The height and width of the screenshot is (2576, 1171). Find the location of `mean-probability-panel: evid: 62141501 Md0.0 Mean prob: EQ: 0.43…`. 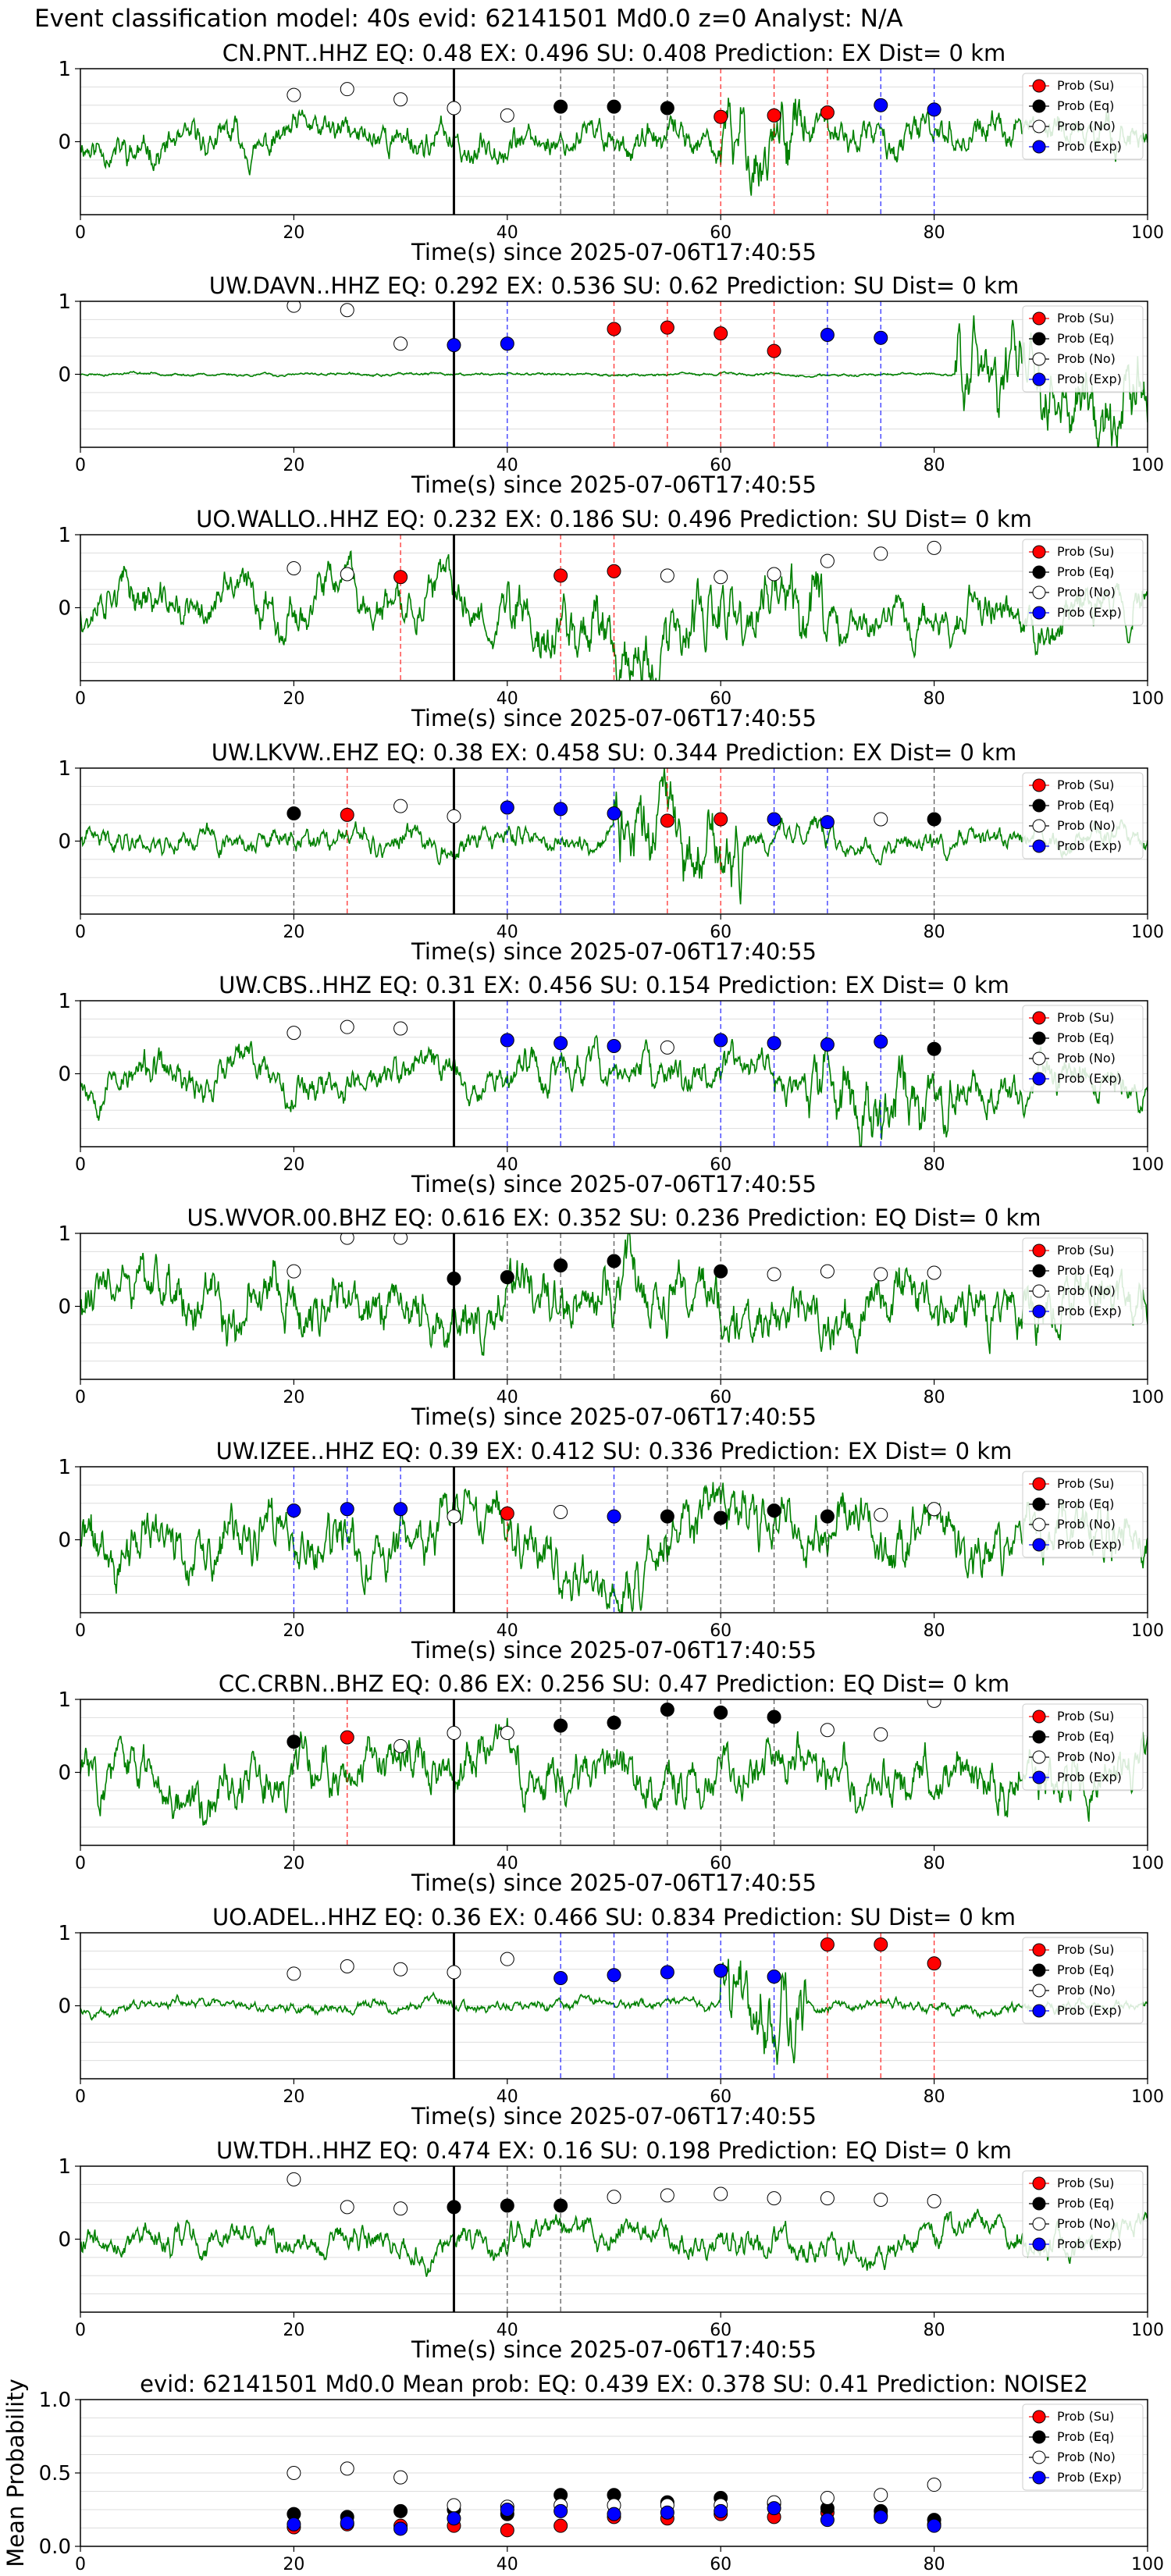

mean-probability-panel: evid: 62141501 Md0.0 Mean prob: EQ: 0.43… is located at coordinates (583, 2472).